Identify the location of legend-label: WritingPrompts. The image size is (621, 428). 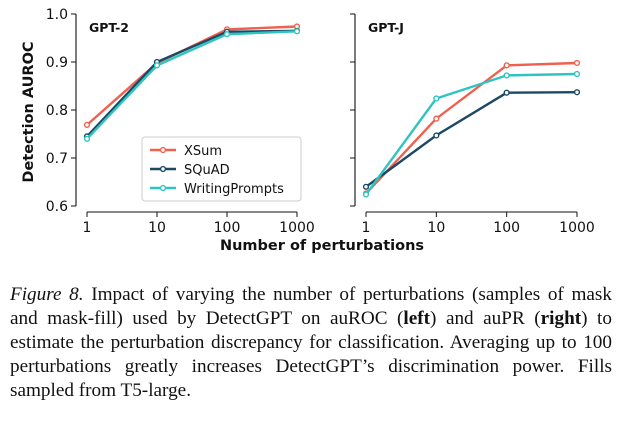
(234, 189).